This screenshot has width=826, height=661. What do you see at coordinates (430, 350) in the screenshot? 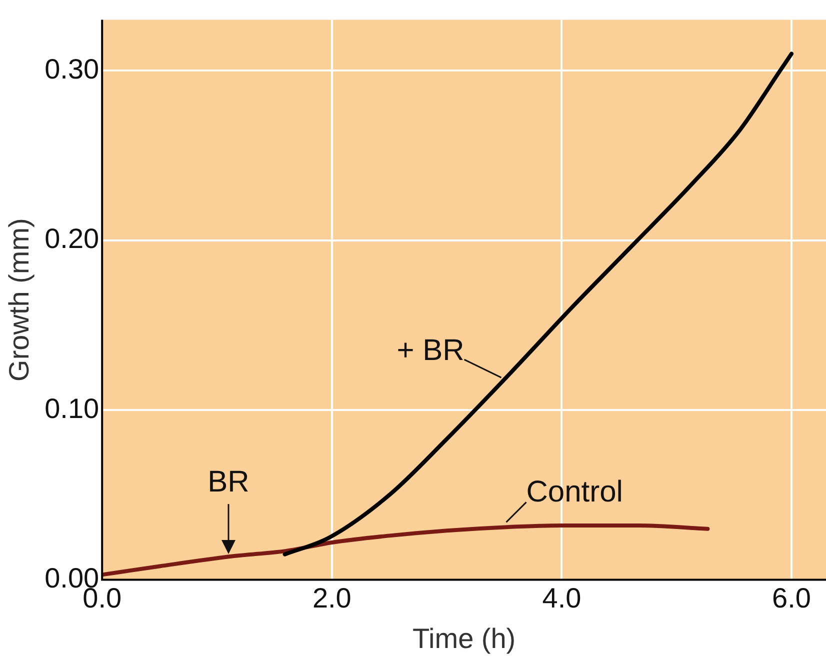
I see `series-label: + BR` at bounding box center [430, 350].